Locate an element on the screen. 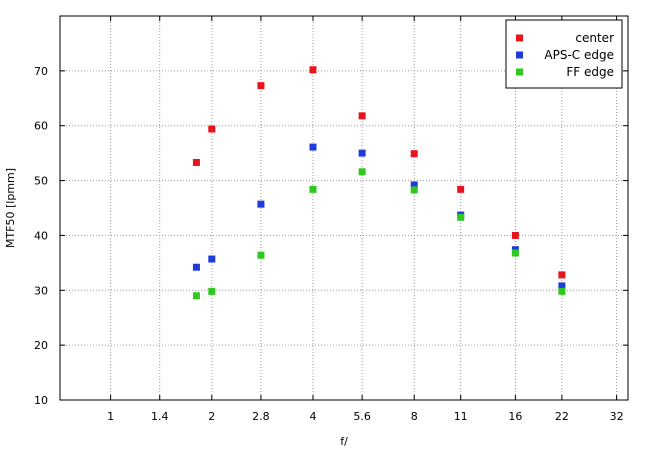 The height and width of the screenshot is (455, 650). legend: center APS-C edge FF edge is located at coordinates (564, 54).